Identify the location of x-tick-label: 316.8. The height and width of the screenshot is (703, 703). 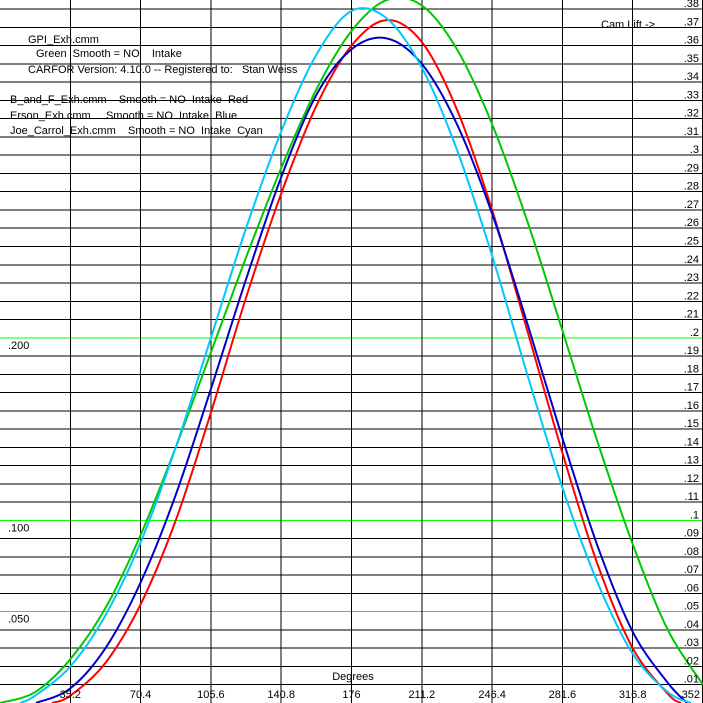
(633, 695).